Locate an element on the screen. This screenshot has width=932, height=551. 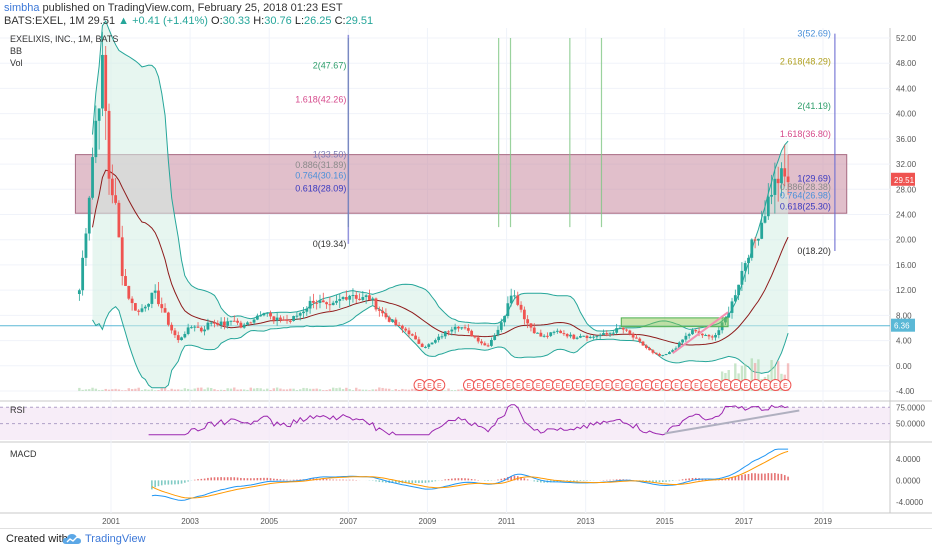
price-tick-label: 32.00 is located at coordinates (906, 164).